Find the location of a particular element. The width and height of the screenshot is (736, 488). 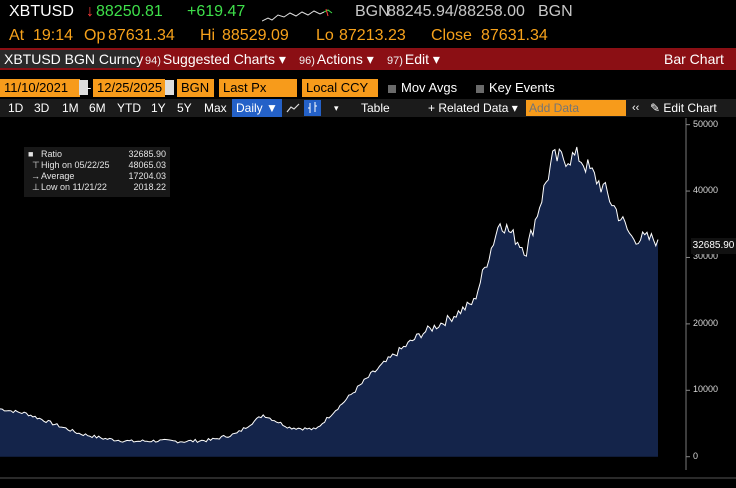

bid-ask: 88245.94/88258.00 is located at coordinates (456, 11).